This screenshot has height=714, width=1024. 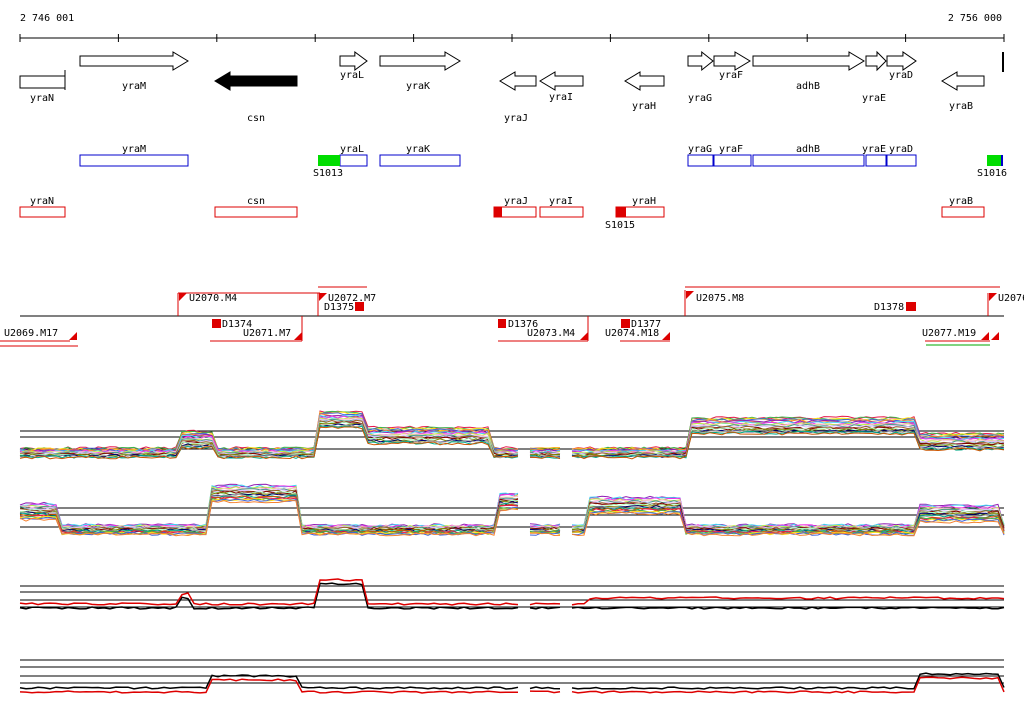 What do you see at coordinates (874, 149) in the screenshot?
I see `forward-feature-label-yrae: yraE` at bounding box center [874, 149].